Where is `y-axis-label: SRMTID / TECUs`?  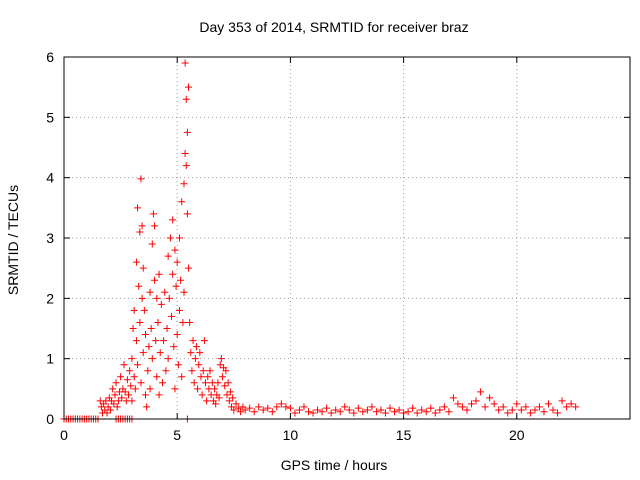
y-axis-label: SRMTID / TECUs is located at coordinates (13, 240).